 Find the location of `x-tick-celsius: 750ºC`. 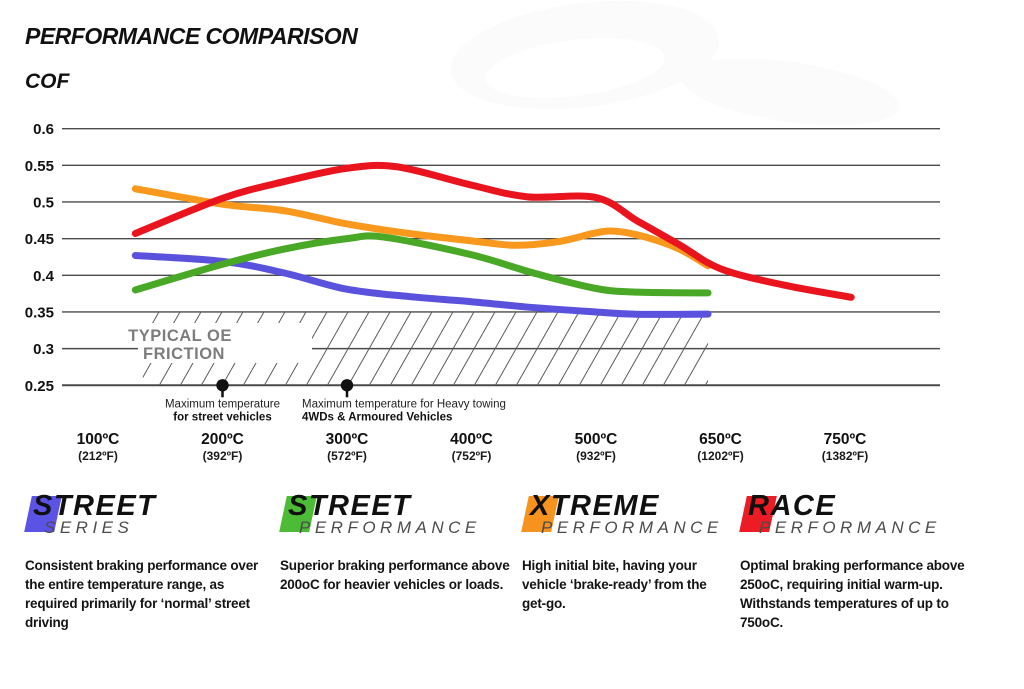

x-tick-celsius: 750ºC is located at coordinates (845, 439).